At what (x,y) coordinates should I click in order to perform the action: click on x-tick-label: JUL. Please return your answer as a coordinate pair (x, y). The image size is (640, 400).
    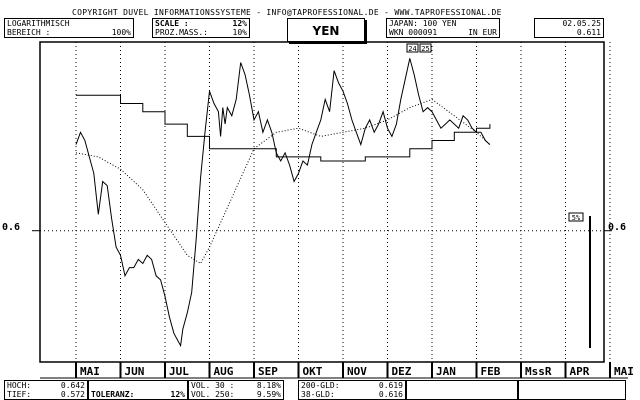
    Looking at the image, I should click on (179, 371).